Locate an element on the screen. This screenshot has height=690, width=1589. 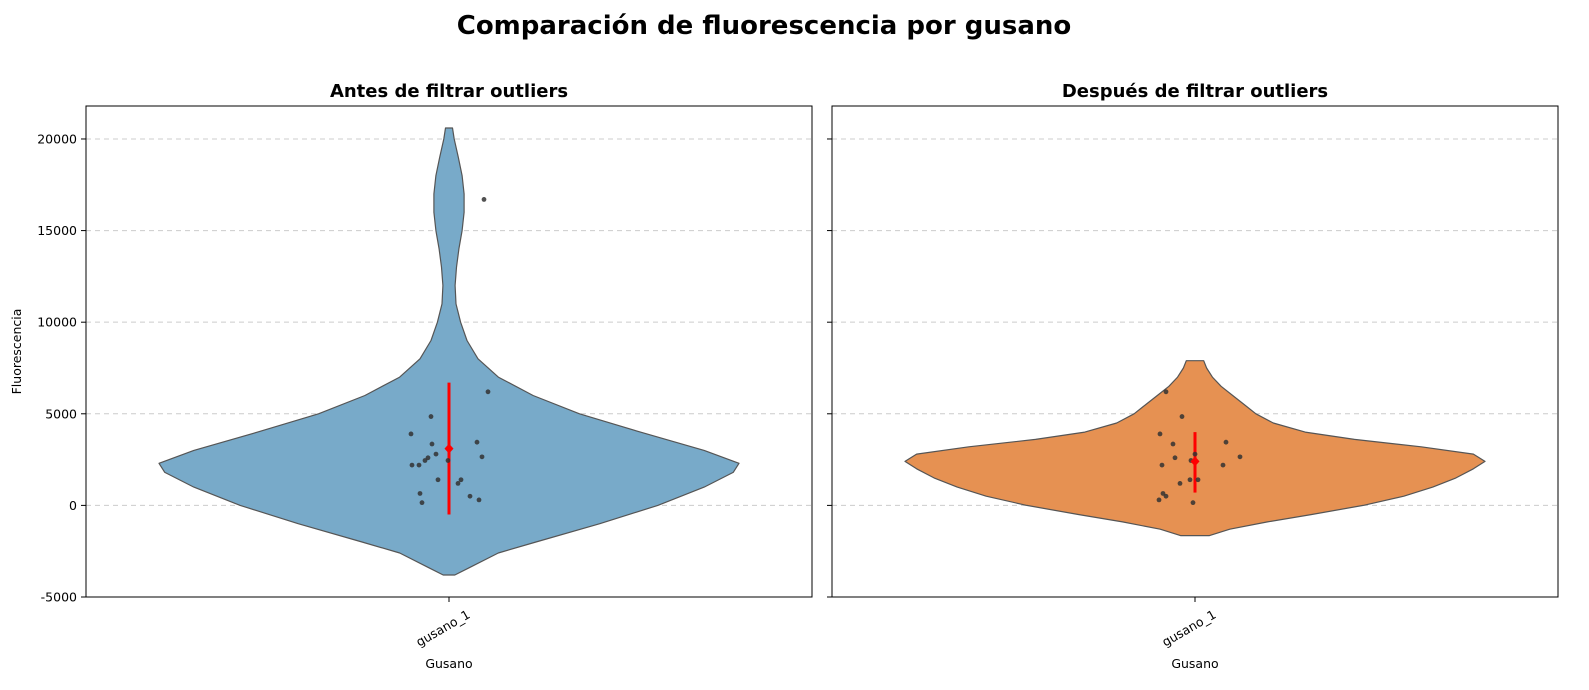
panel-title: Después de filtrar outliers is located at coordinates (1195, 91).